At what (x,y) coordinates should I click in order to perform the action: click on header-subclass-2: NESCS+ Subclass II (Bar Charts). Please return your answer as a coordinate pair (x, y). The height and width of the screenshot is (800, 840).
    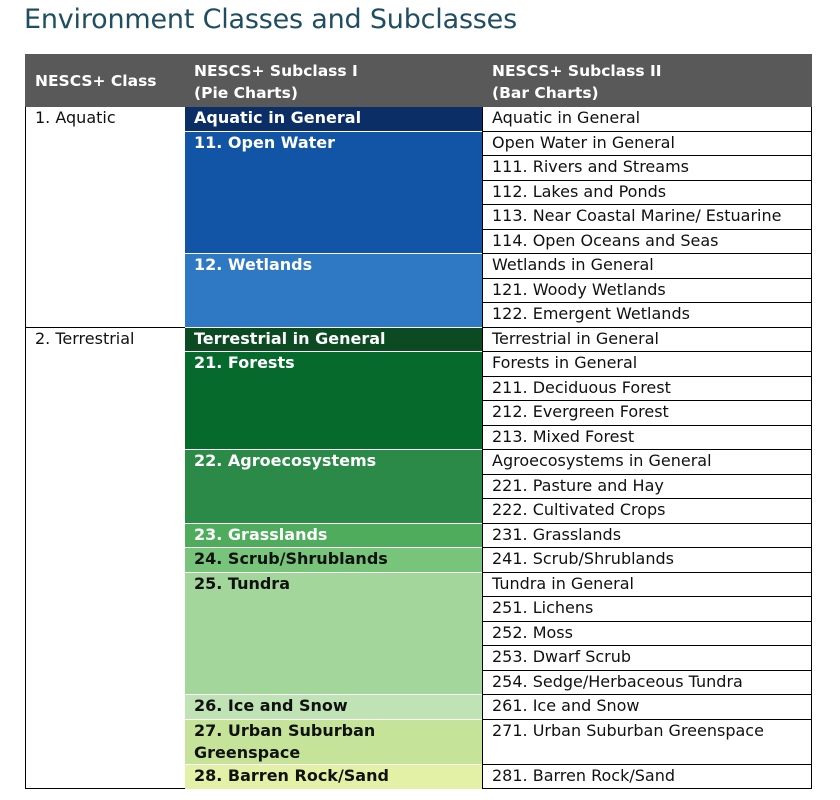
    Looking at the image, I should click on (647, 80).